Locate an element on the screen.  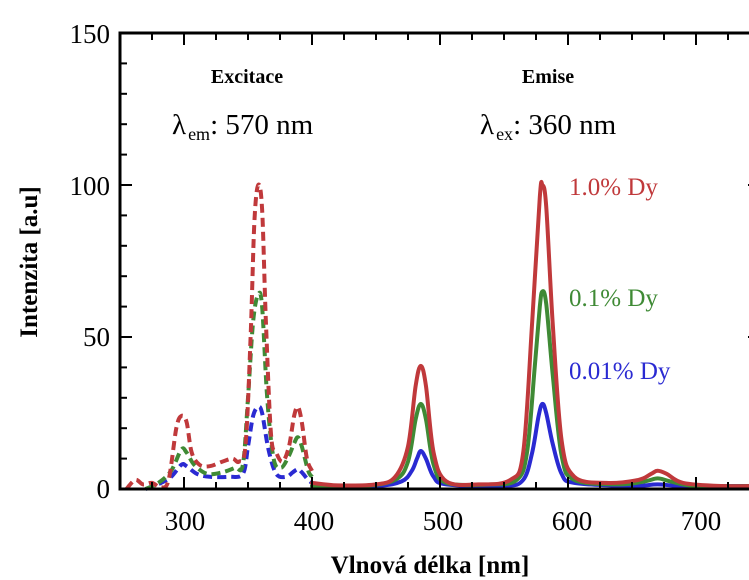
legend-label-0-01-dy: 0.01% Dy is located at coordinates (620, 371).